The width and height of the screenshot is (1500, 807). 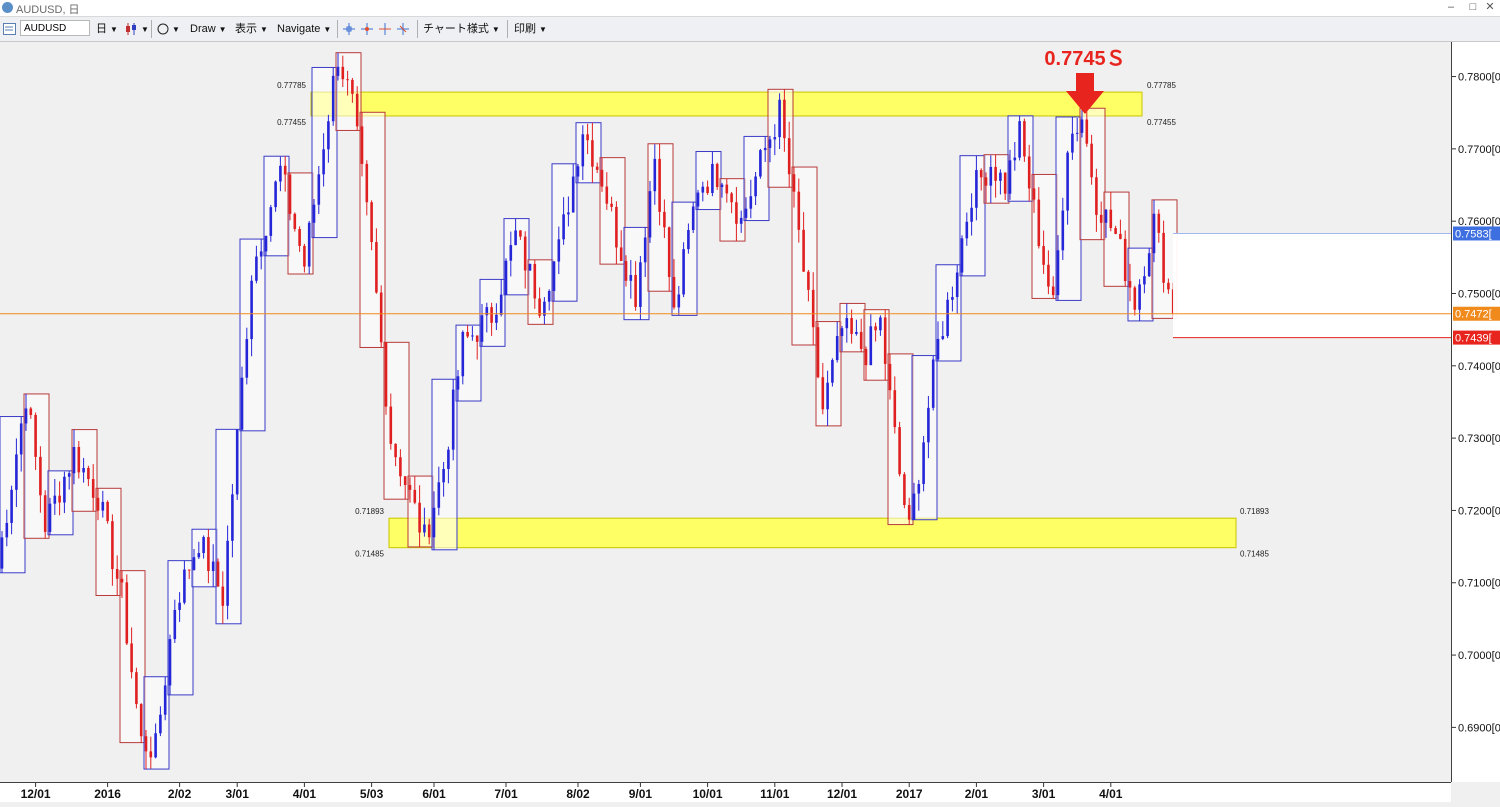 What do you see at coordinates (530, 29) in the screenshot?
I see `print-menu: 印刷 ▼` at bounding box center [530, 29].